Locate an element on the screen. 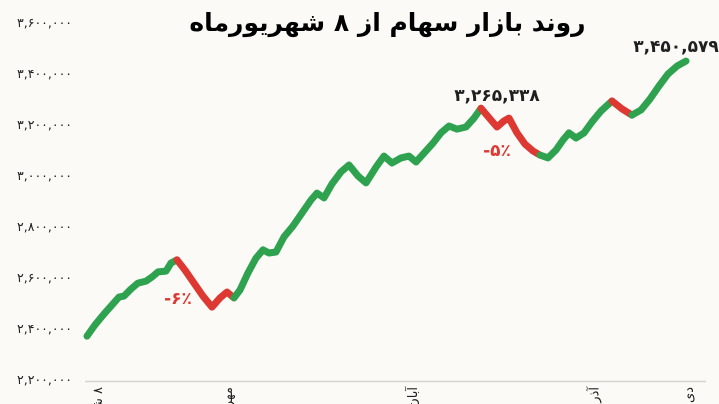 Image resolution: width=719 pixels, height=404 pixels. x-axis-tick-label: دی is located at coordinates (689, 395).